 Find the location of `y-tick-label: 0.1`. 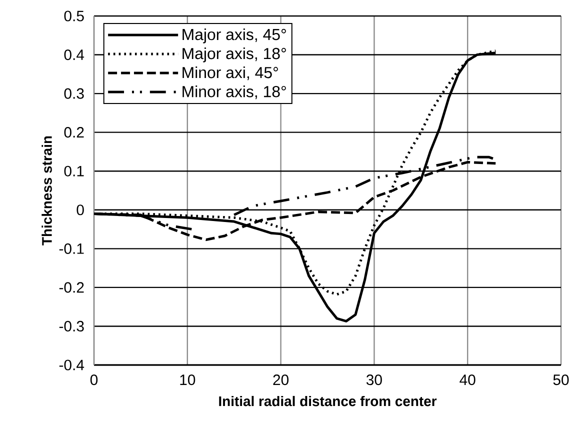

y-tick-label: 0.1 is located at coordinates (74, 171).